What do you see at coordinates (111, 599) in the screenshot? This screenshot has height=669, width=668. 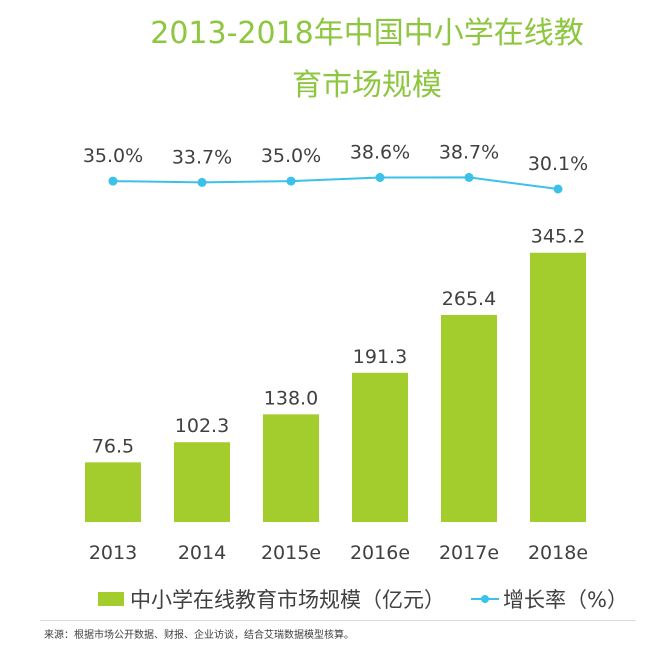 I see `legend-bar-swatch` at bounding box center [111, 599].